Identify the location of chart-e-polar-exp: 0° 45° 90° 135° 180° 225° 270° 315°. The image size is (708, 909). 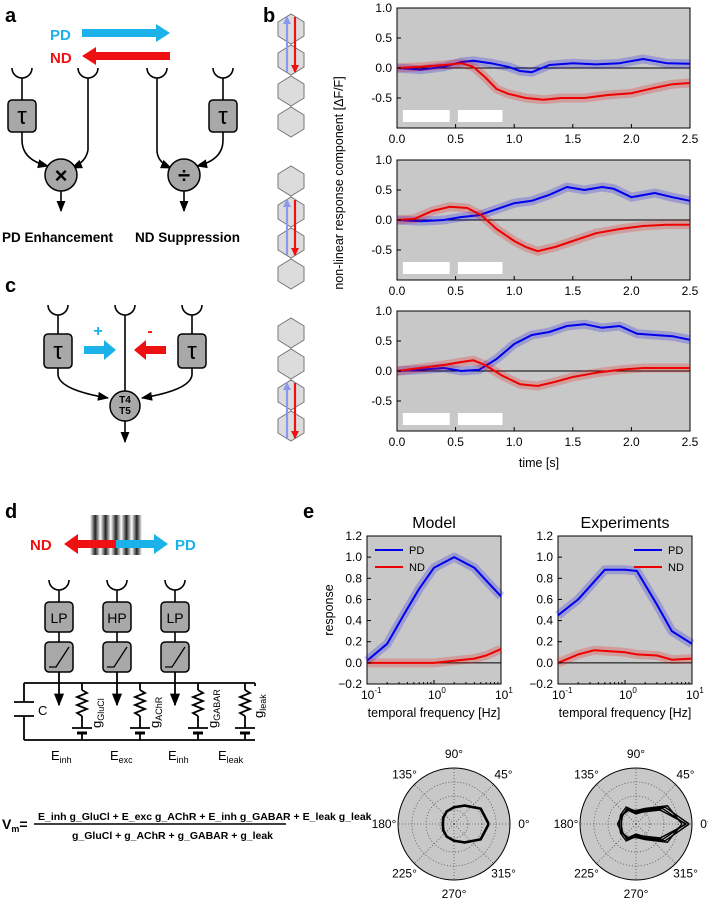
(631, 824).